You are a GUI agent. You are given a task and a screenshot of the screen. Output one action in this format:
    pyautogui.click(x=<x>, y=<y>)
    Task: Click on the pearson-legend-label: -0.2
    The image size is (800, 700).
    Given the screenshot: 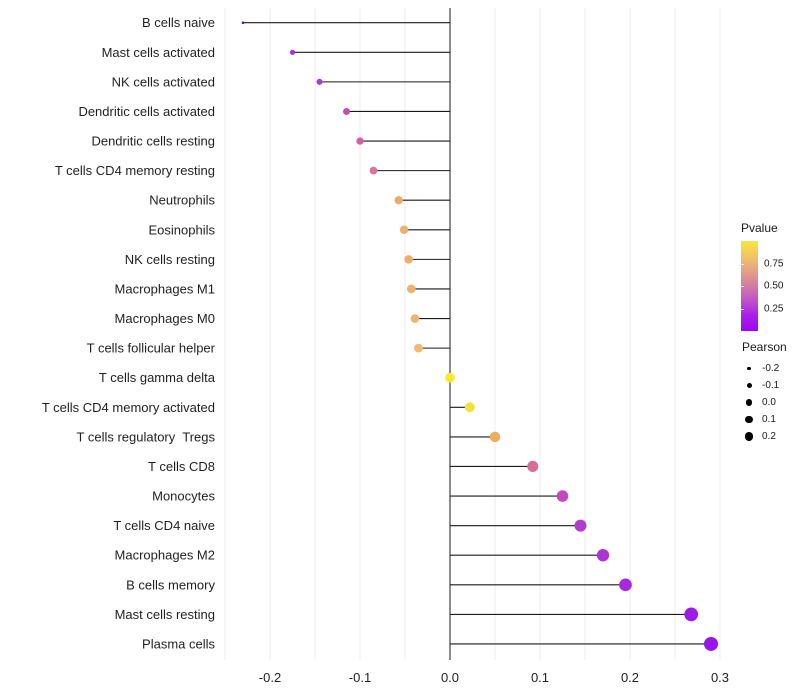 What is the action you would take?
    pyautogui.click(x=771, y=368)
    